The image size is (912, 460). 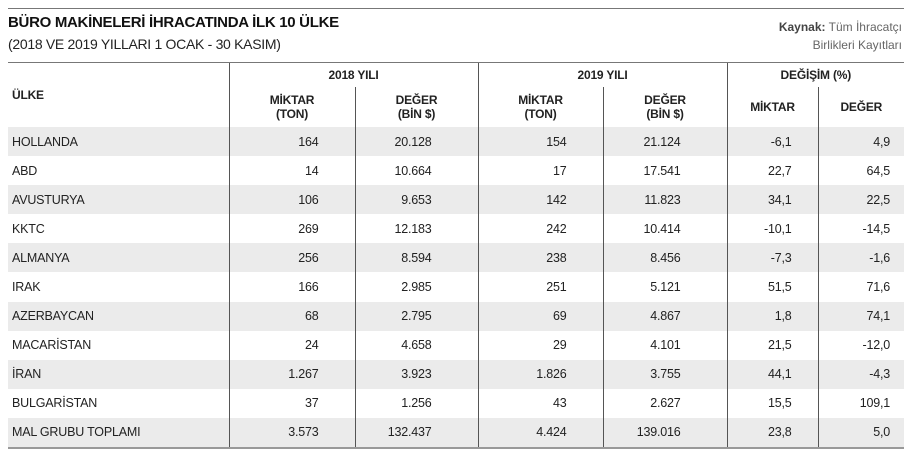 What do you see at coordinates (416, 229) in the screenshot?
I see `cell-deger-2018: 12.183` at bounding box center [416, 229].